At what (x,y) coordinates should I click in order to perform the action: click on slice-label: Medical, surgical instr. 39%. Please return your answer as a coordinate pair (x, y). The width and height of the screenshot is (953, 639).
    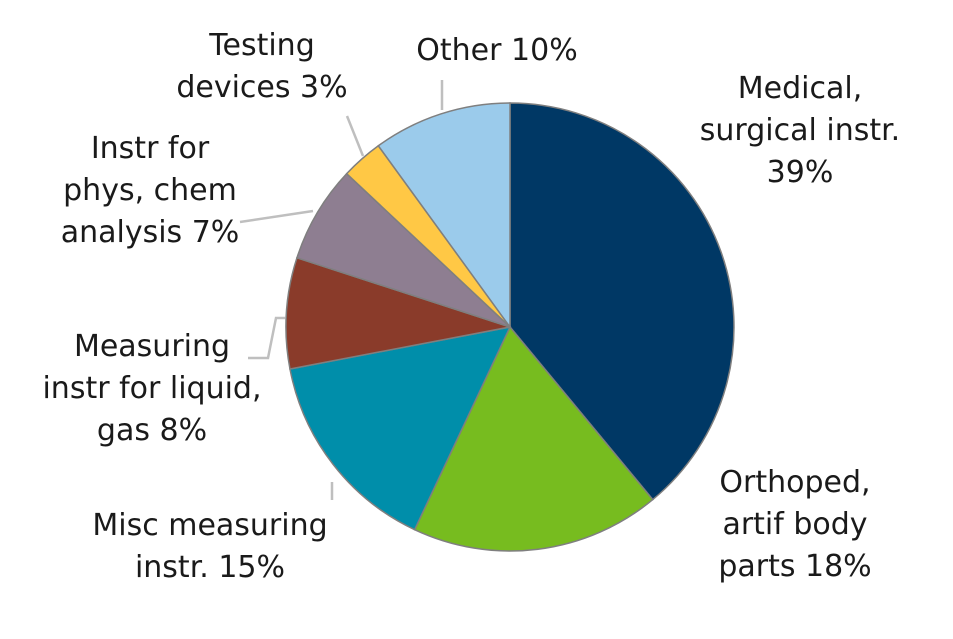
    Looking at the image, I should click on (800, 130).